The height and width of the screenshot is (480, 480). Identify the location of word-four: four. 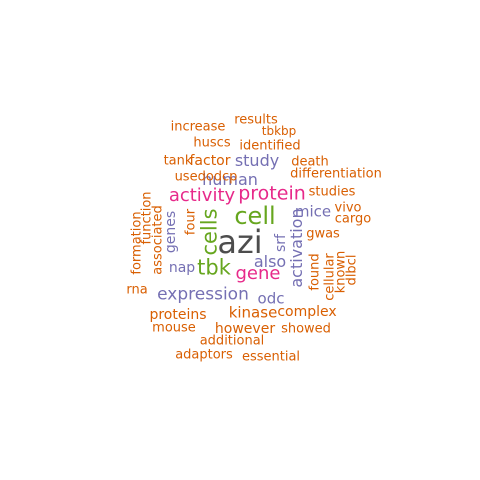
(191, 222).